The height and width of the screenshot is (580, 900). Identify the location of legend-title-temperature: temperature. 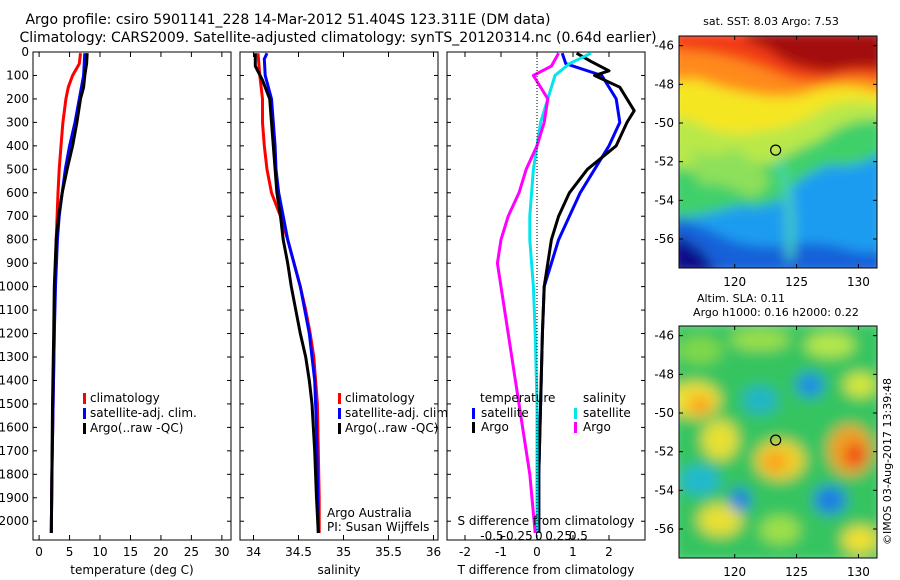
(517, 398).